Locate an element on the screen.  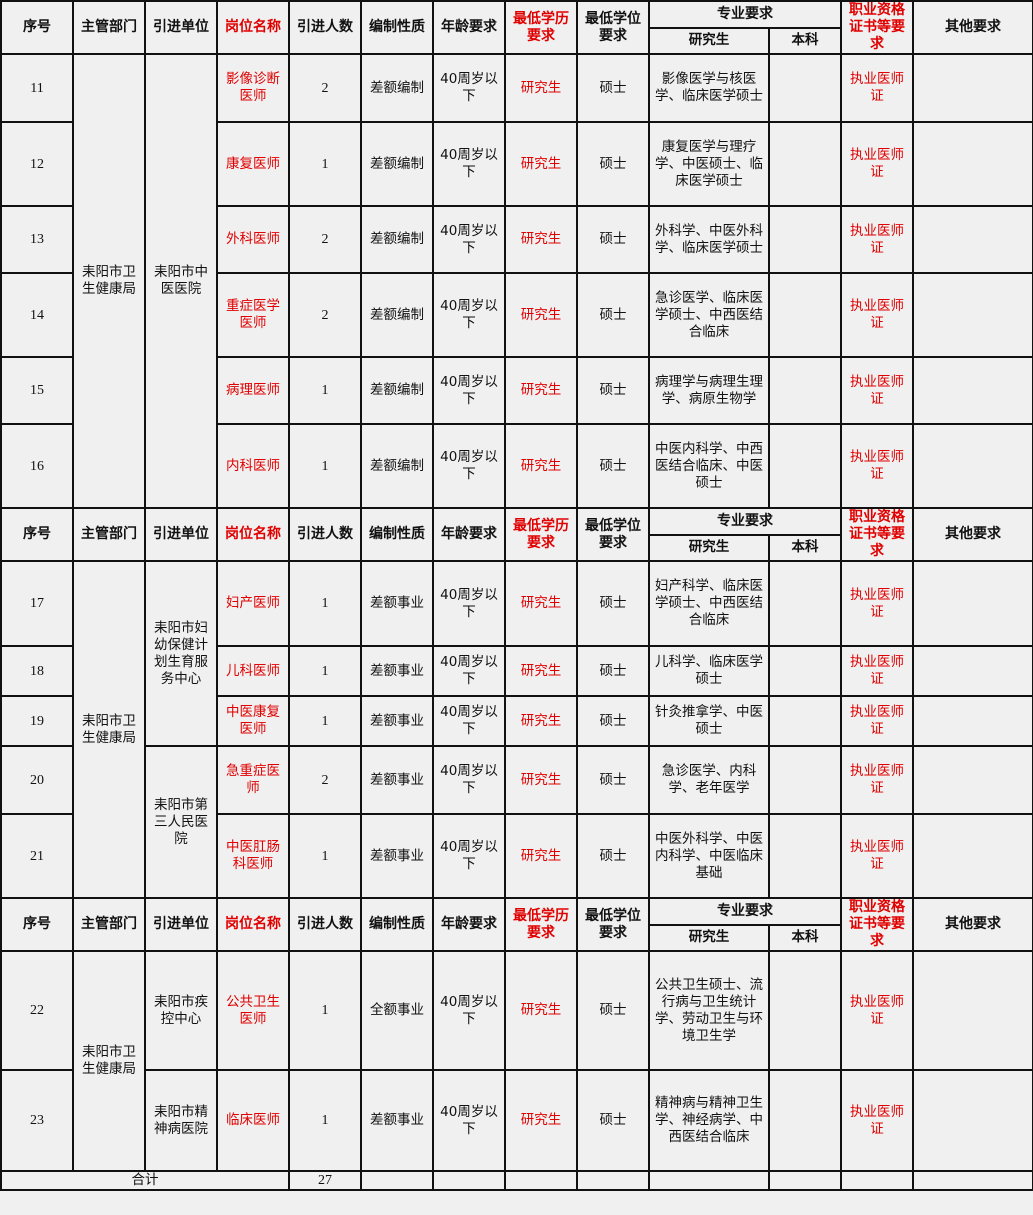
seq-cell: 20 is located at coordinates (37, 780).